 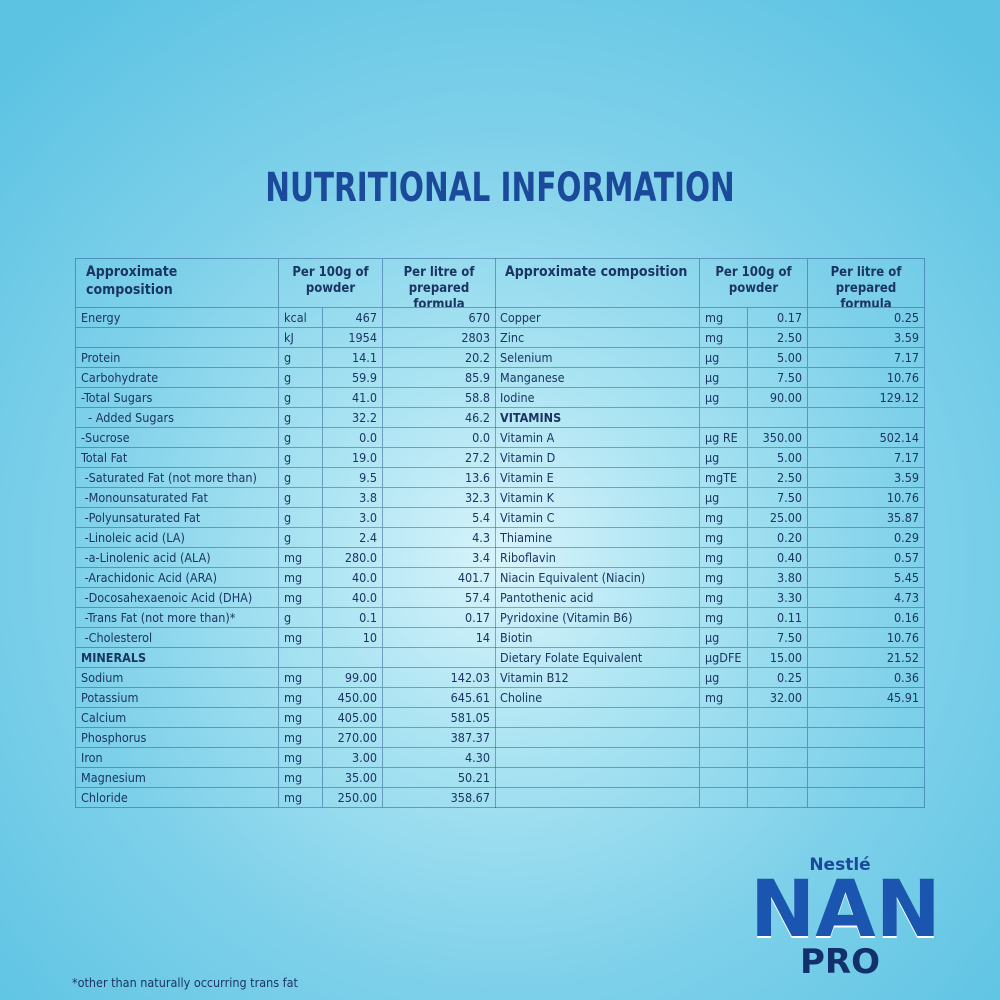 I want to click on cell: Zinc, so click(x=597, y=338).